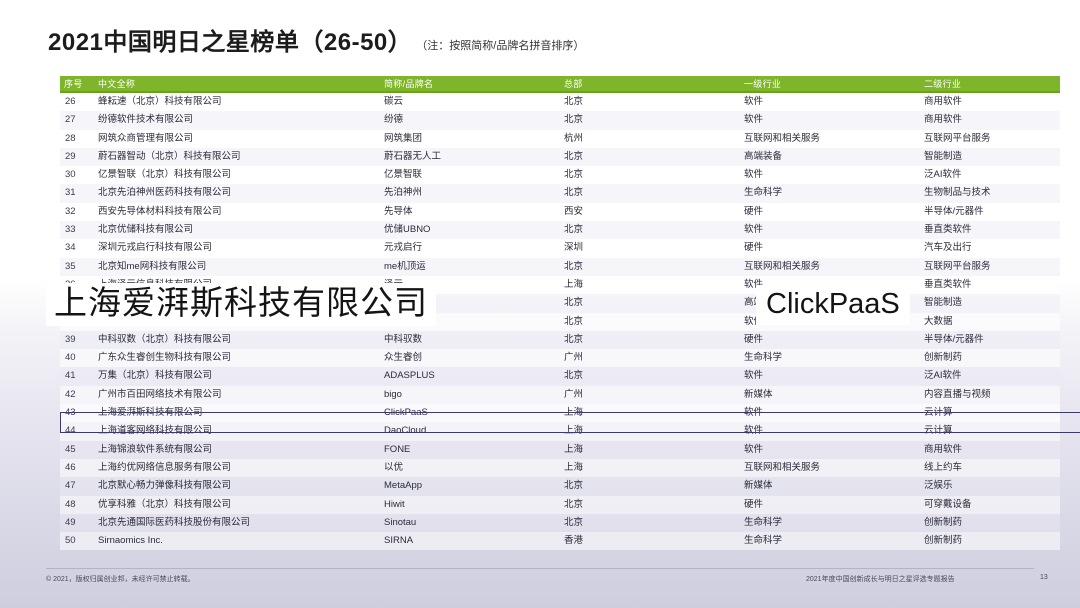  Describe the element at coordinates (560, 340) in the screenshot. I see `table-row: 39 中科驭数（北京）科技有限公司 中科驭数 北京 硬件 半导体/元器件` at that location.